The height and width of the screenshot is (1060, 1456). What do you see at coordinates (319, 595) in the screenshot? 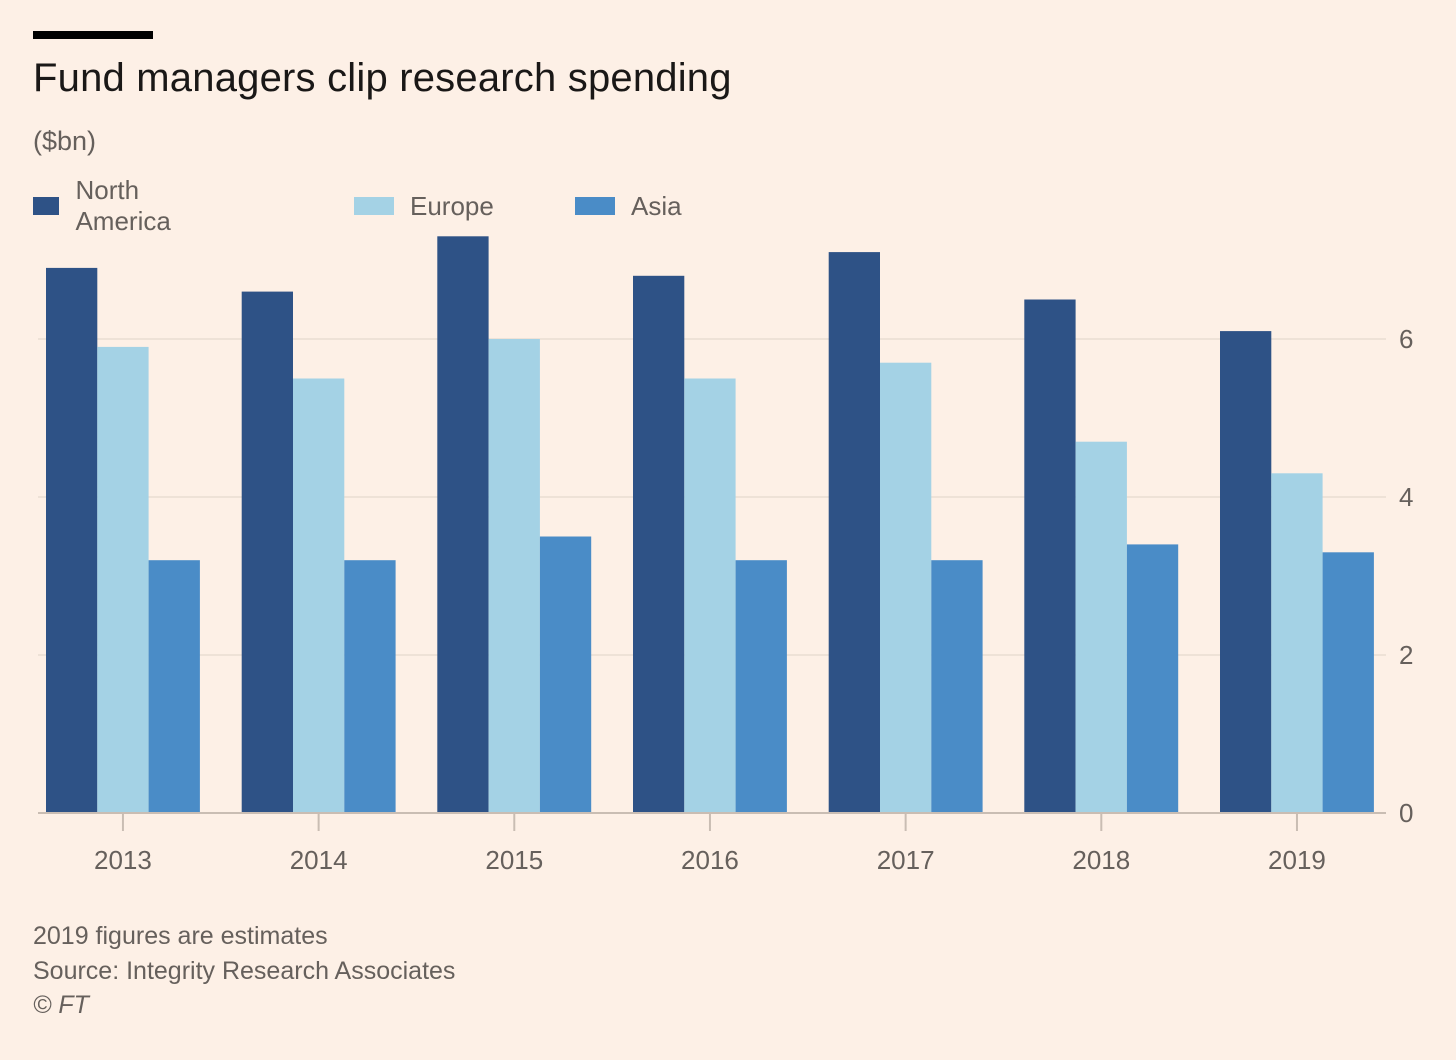
I see `bar-europe-2014` at bounding box center [319, 595].